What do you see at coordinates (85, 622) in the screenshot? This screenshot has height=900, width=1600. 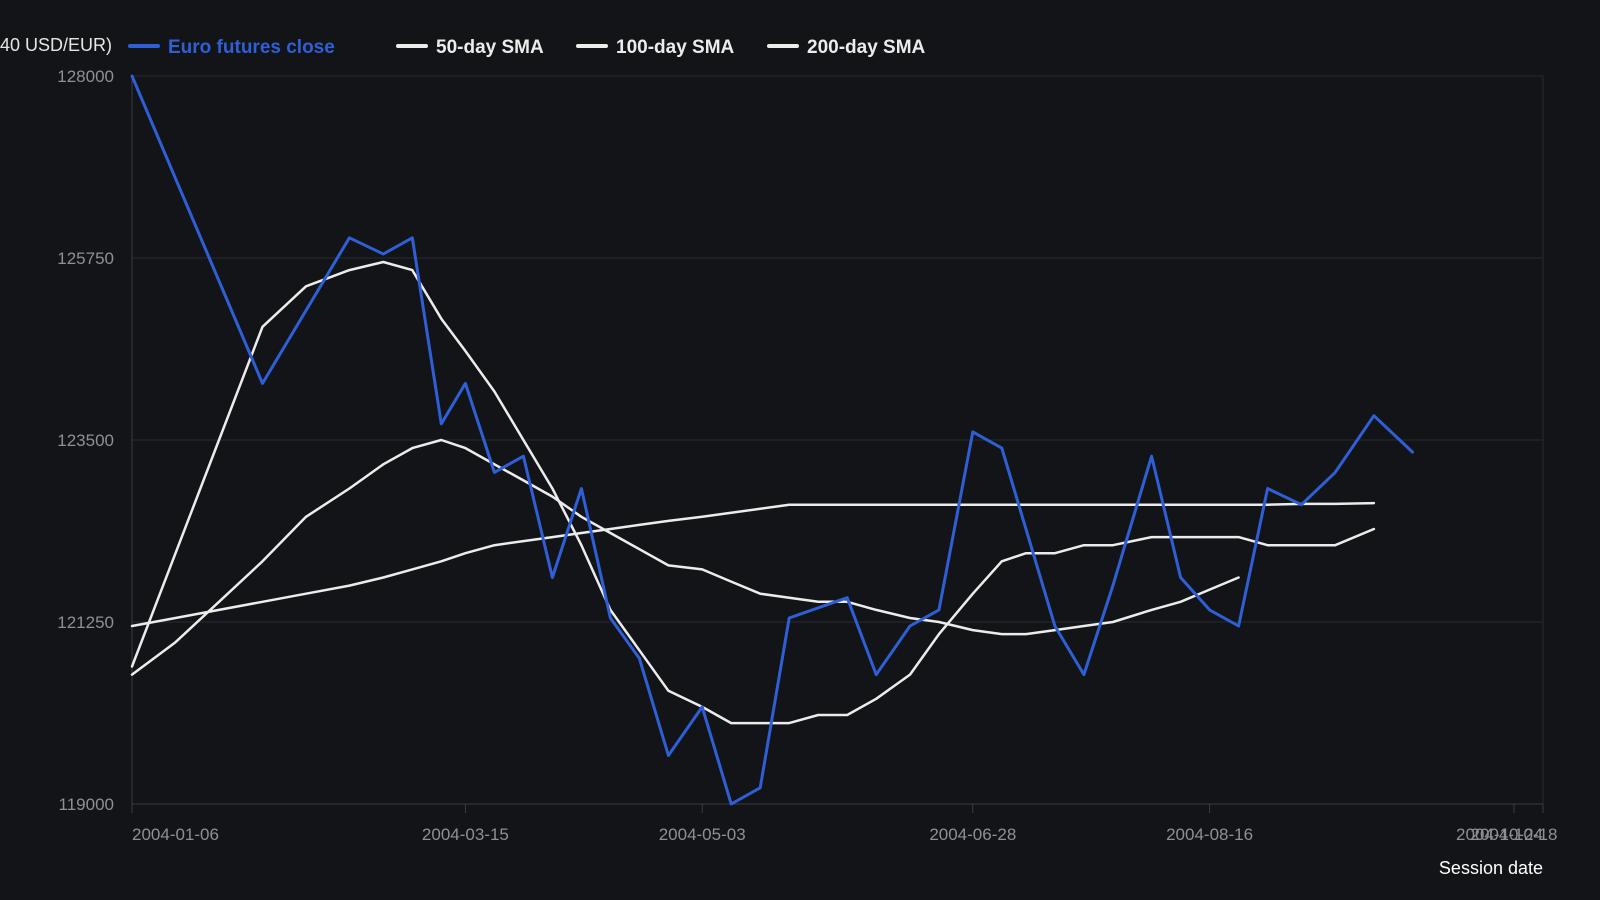 I see `y-tick-label: 121250` at bounding box center [85, 622].